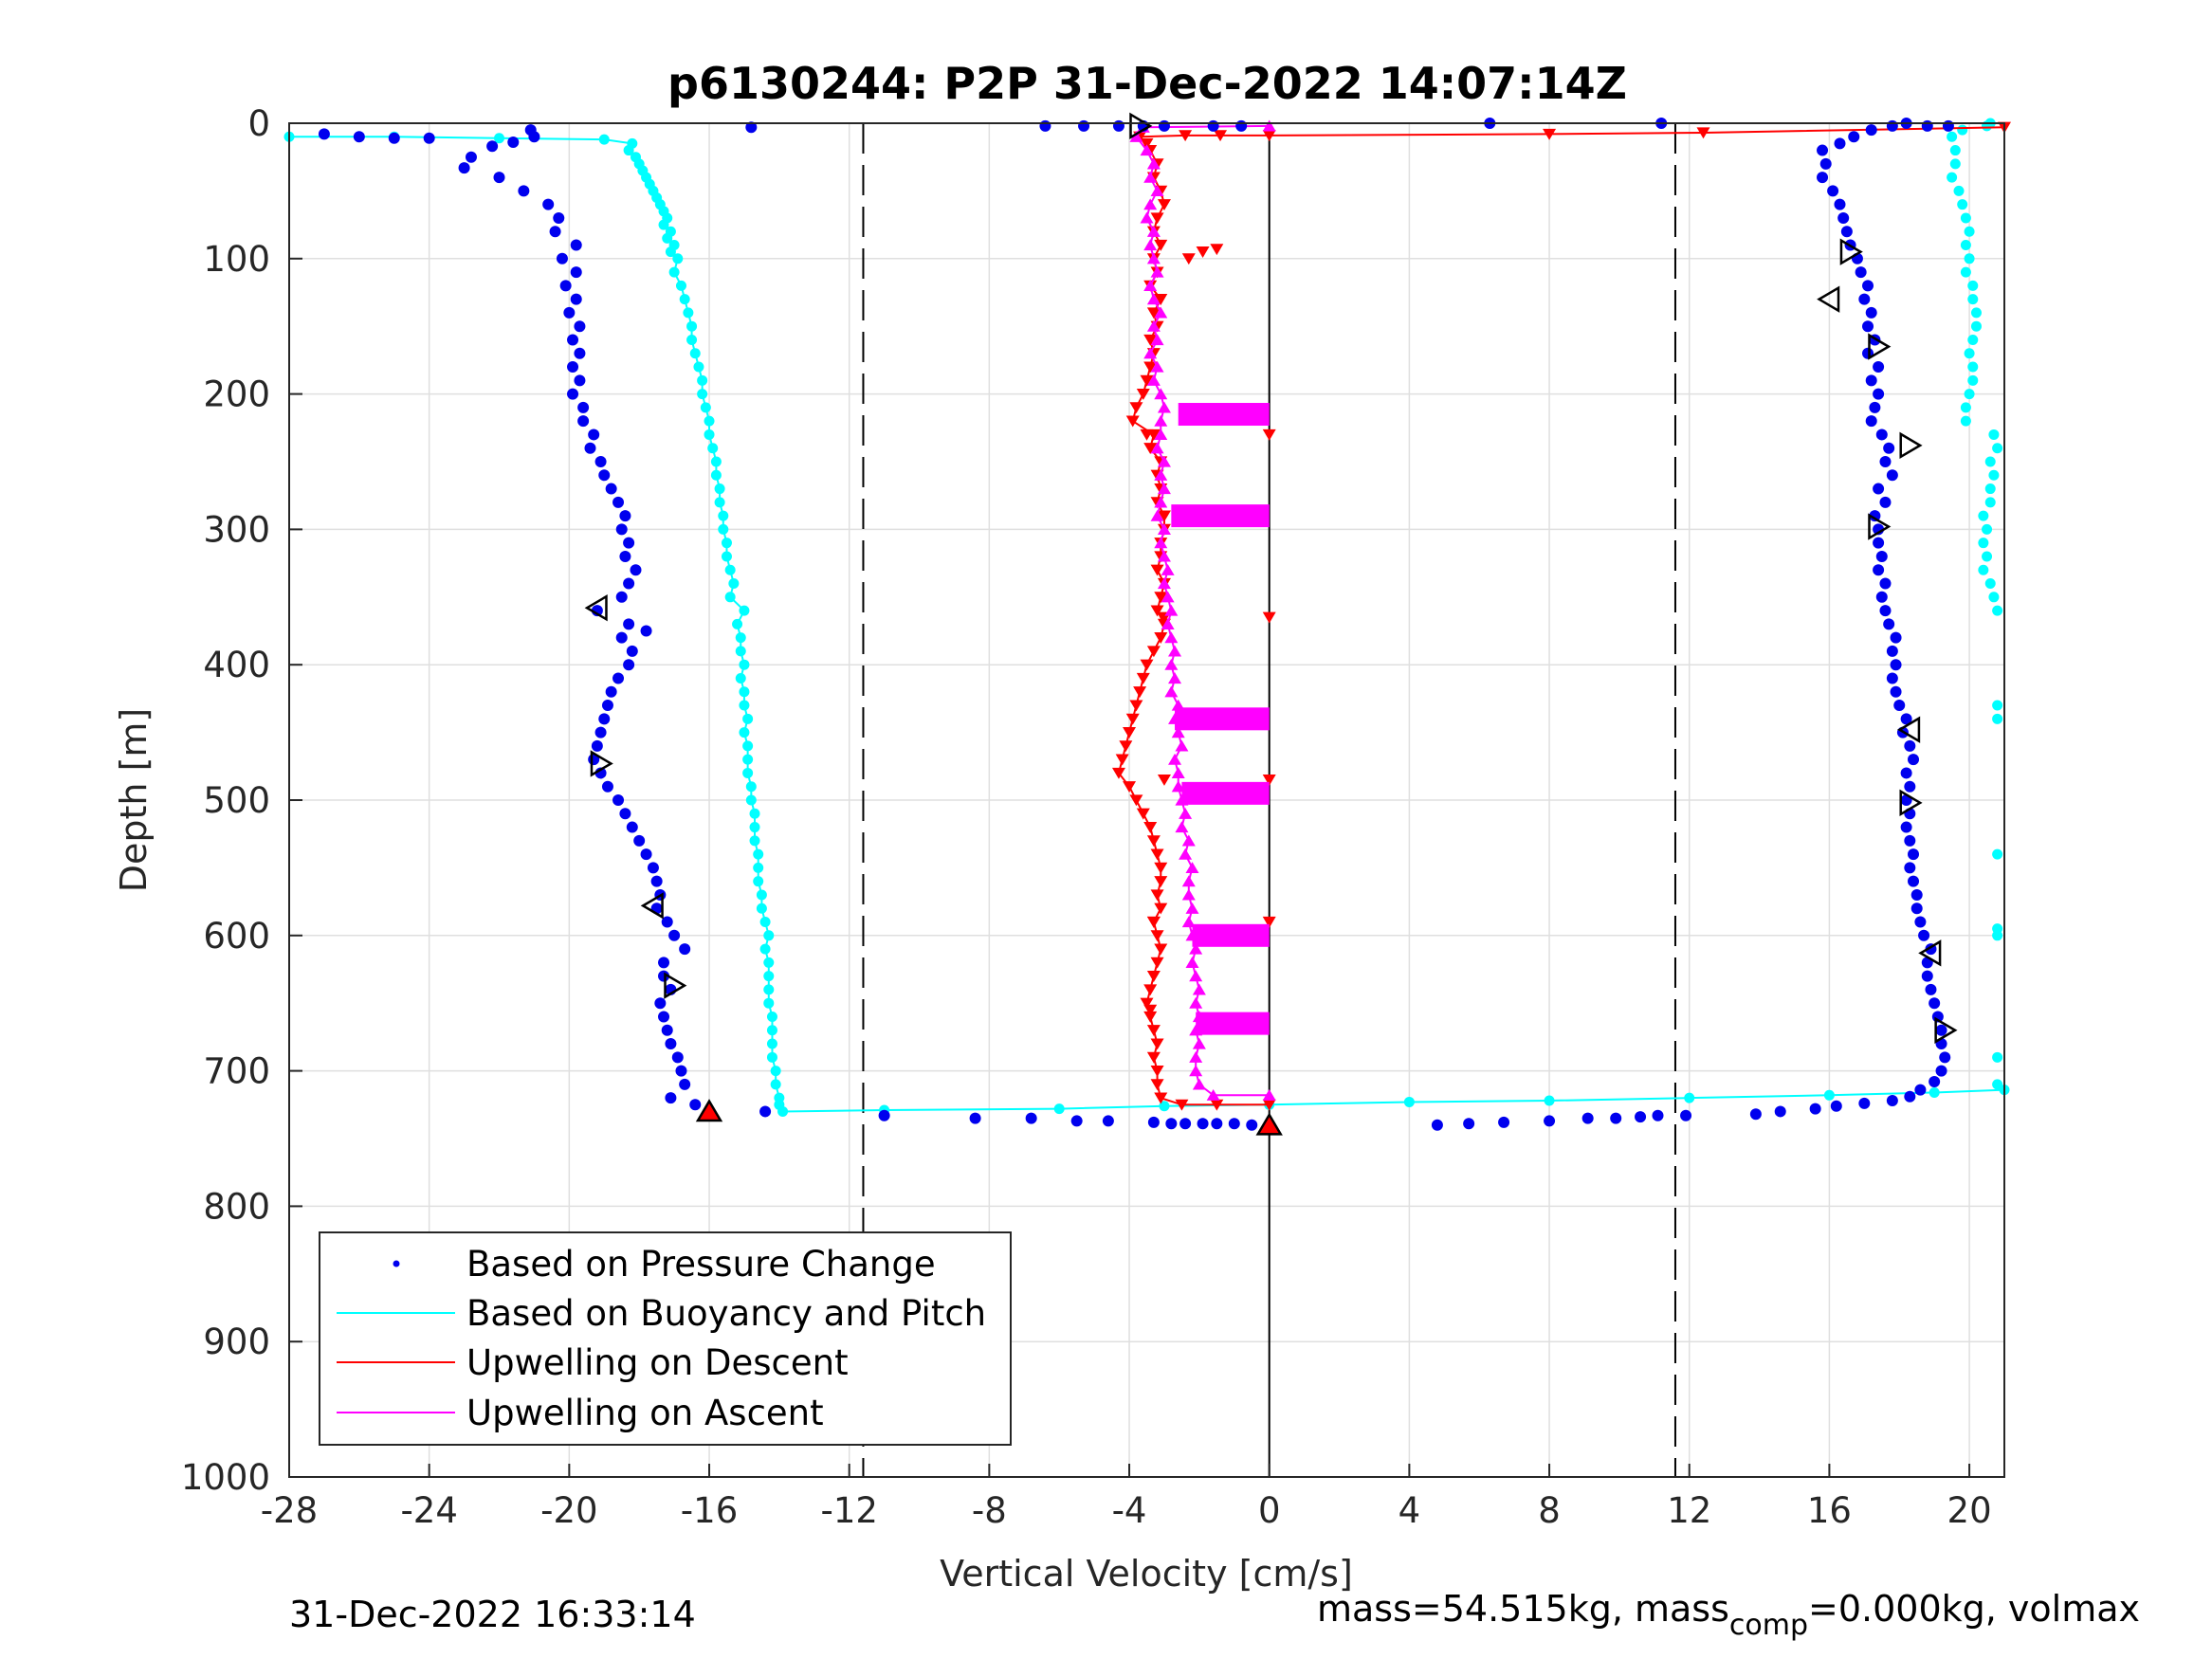 This screenshot has width=2212, height=1659. Describe the element at coordinates (396, 1263) in the screenshot. I see `legend-pressure-marker` at that location.